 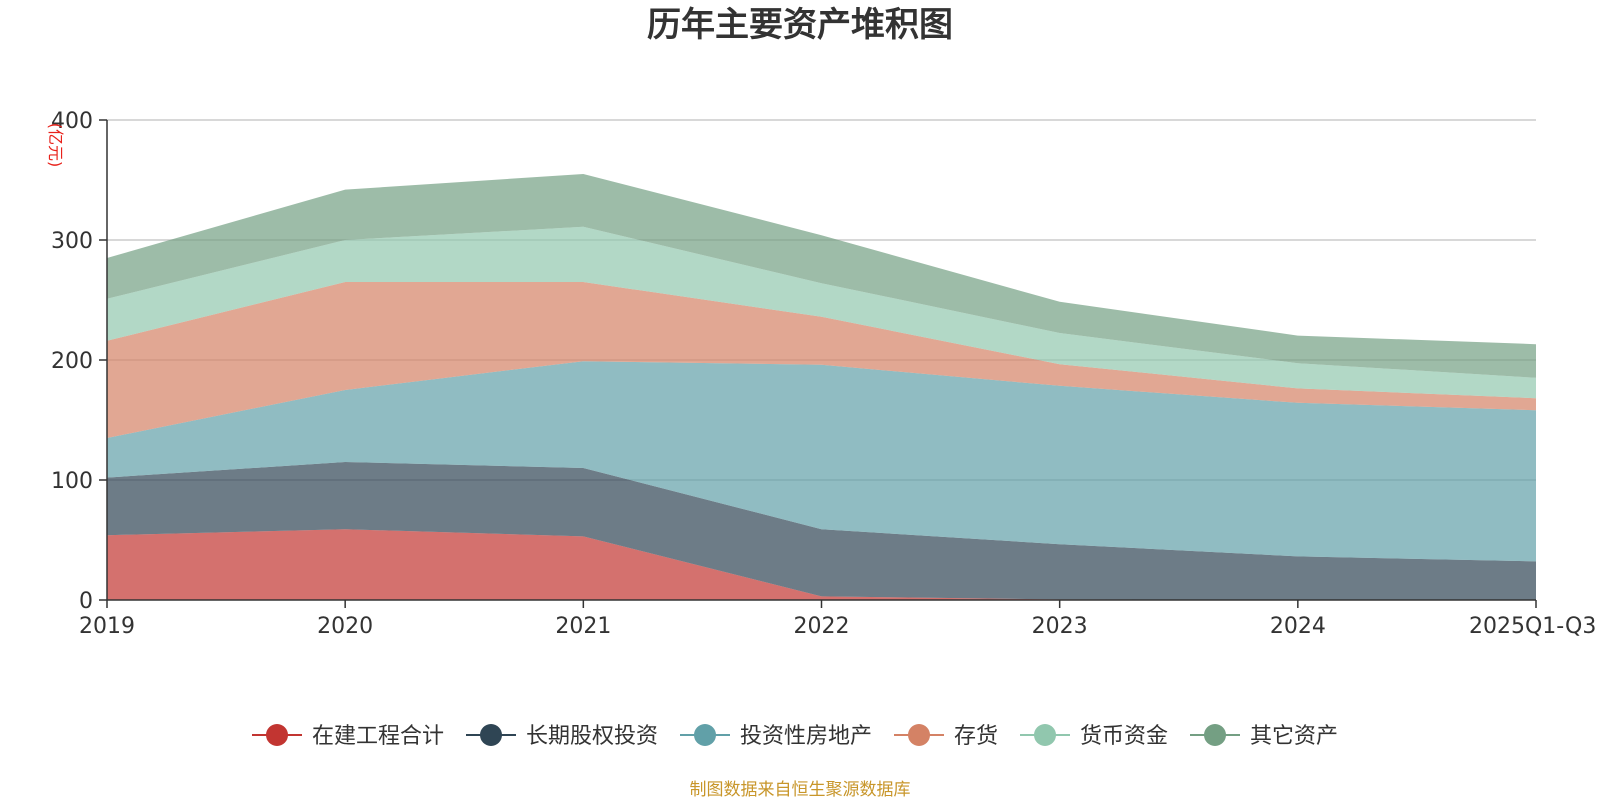 What do you see at coordinates (1124, 736) in the screenshot?
I see `legend-label: 货币资金` at bounding box center [1124, 736].